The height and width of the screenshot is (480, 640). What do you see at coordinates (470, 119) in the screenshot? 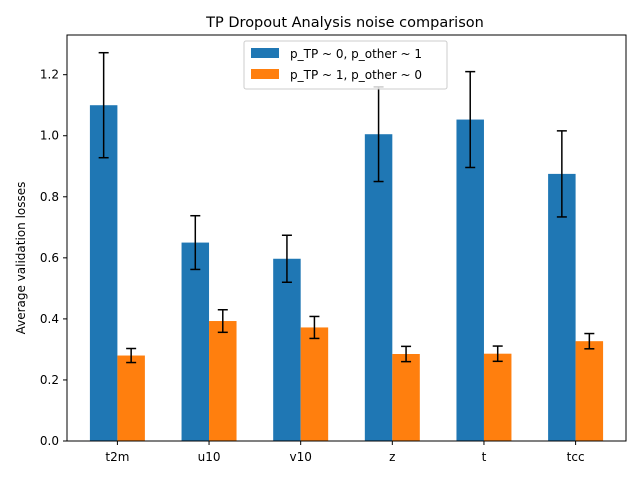
I see `error-bar-1-t` at bounding box center [470, 119].